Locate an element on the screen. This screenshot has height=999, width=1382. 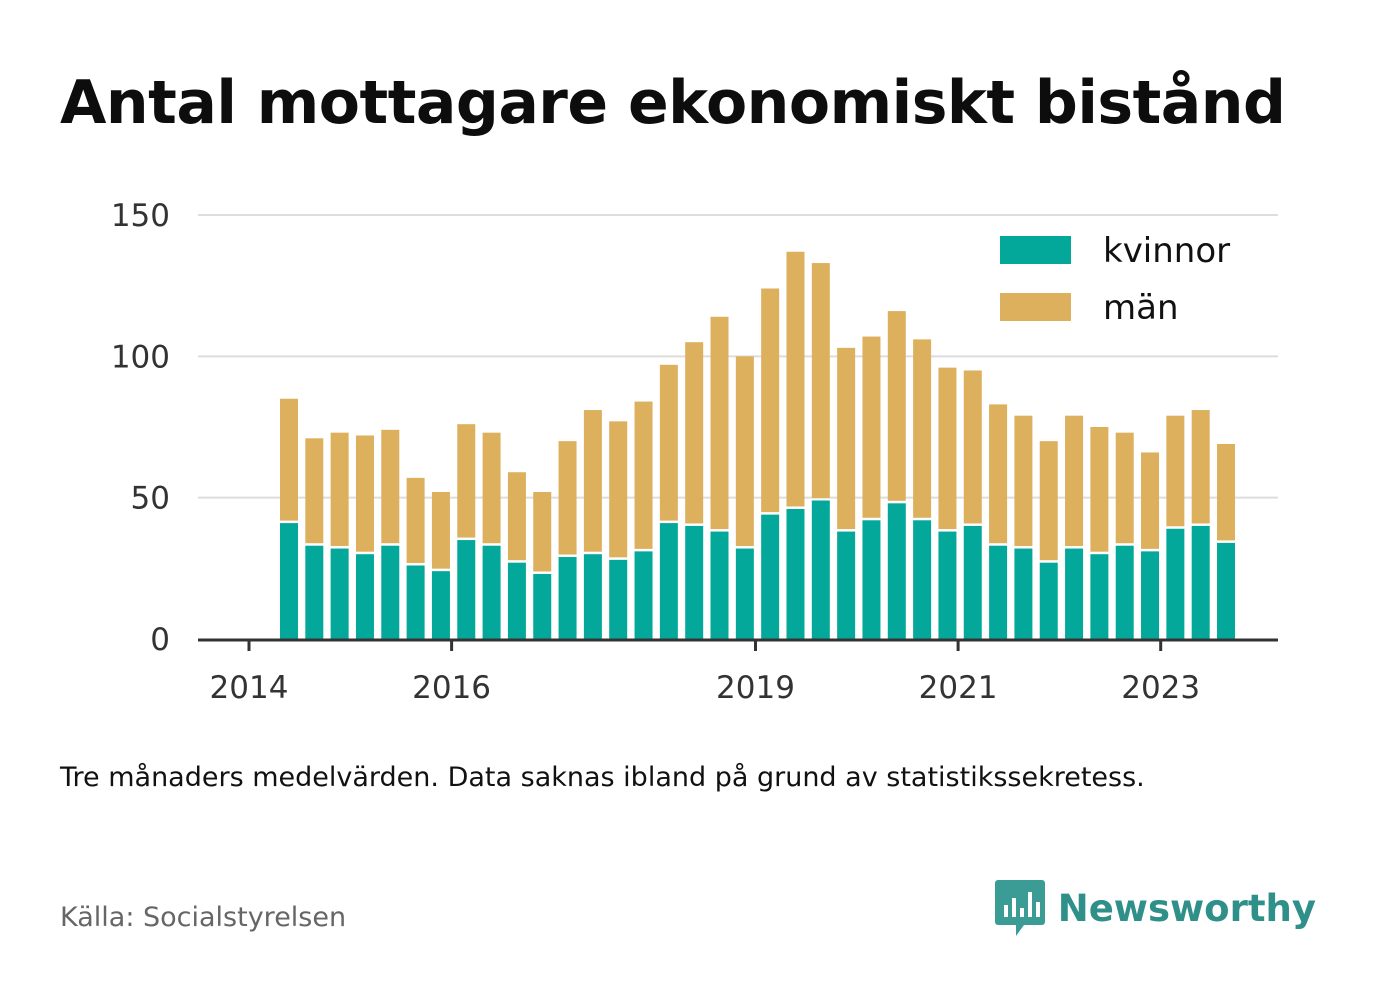
x-tick-label: 2023 is located at coordinates (1160, 688).